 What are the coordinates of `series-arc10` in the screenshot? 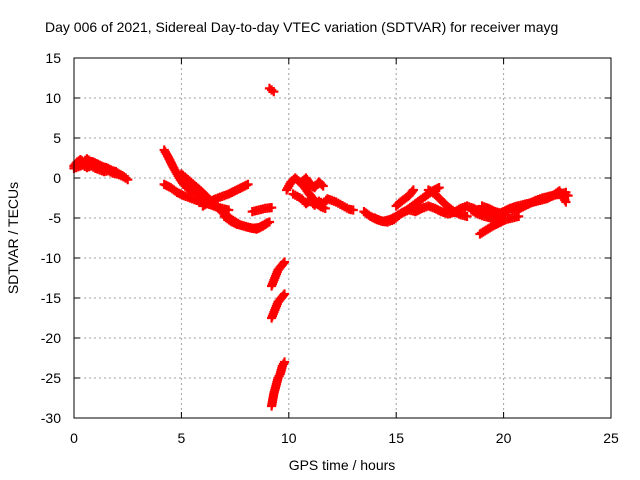 It's located at (278, 274).